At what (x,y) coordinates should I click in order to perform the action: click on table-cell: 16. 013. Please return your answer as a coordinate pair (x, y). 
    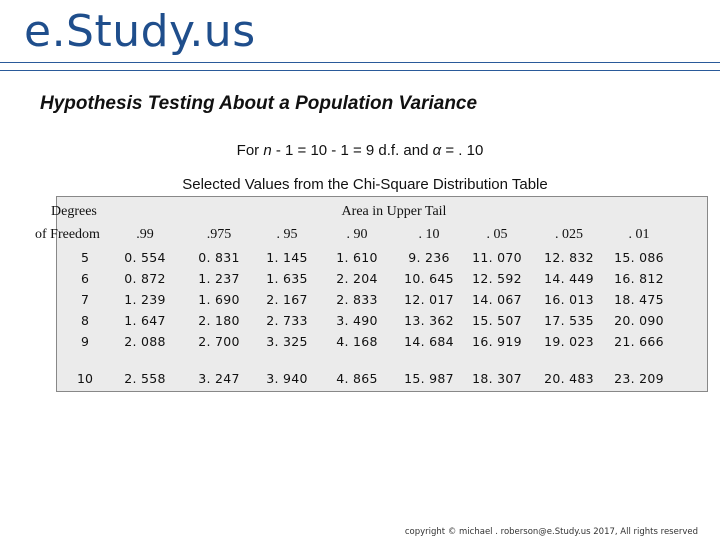
    Looking at the image, I should click on (569, 299).